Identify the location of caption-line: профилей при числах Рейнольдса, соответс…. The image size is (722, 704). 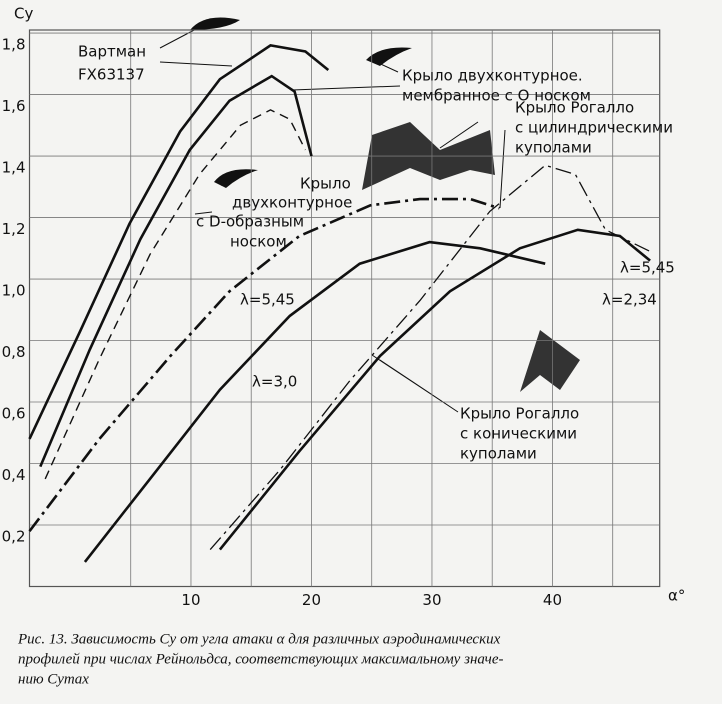
(261, 659).